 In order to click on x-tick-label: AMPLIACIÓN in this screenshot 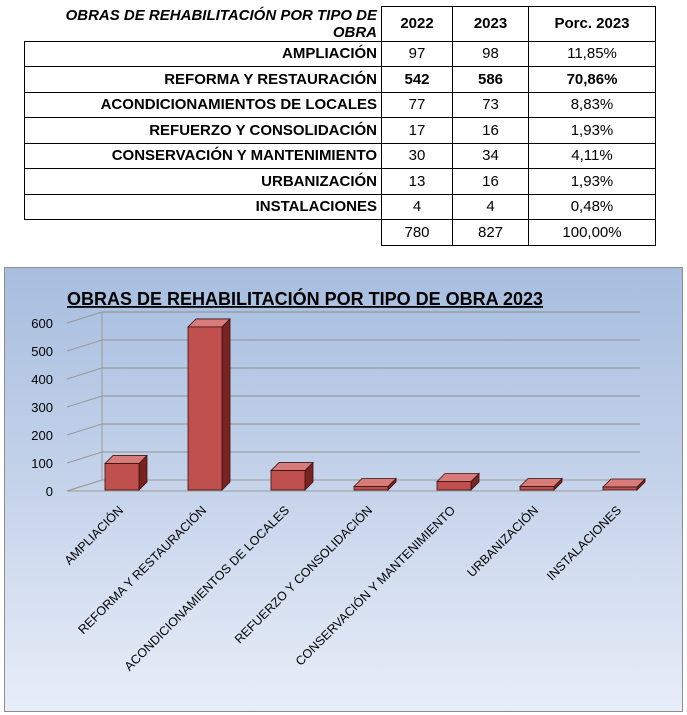, I will do `click(93, 535)`.